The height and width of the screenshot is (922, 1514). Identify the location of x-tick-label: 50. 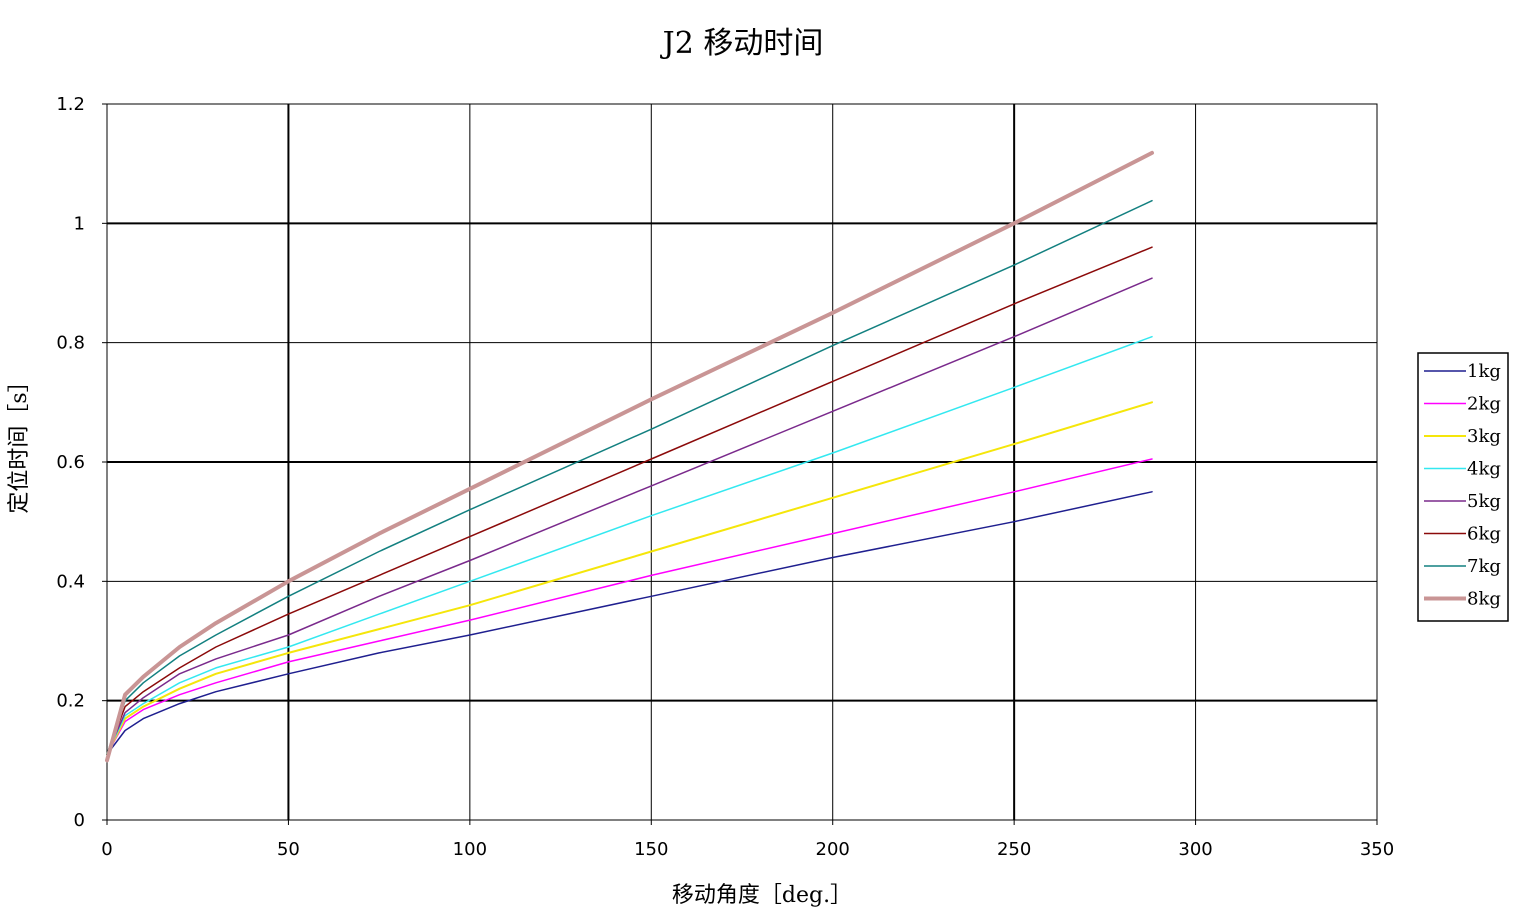
(288, 849).